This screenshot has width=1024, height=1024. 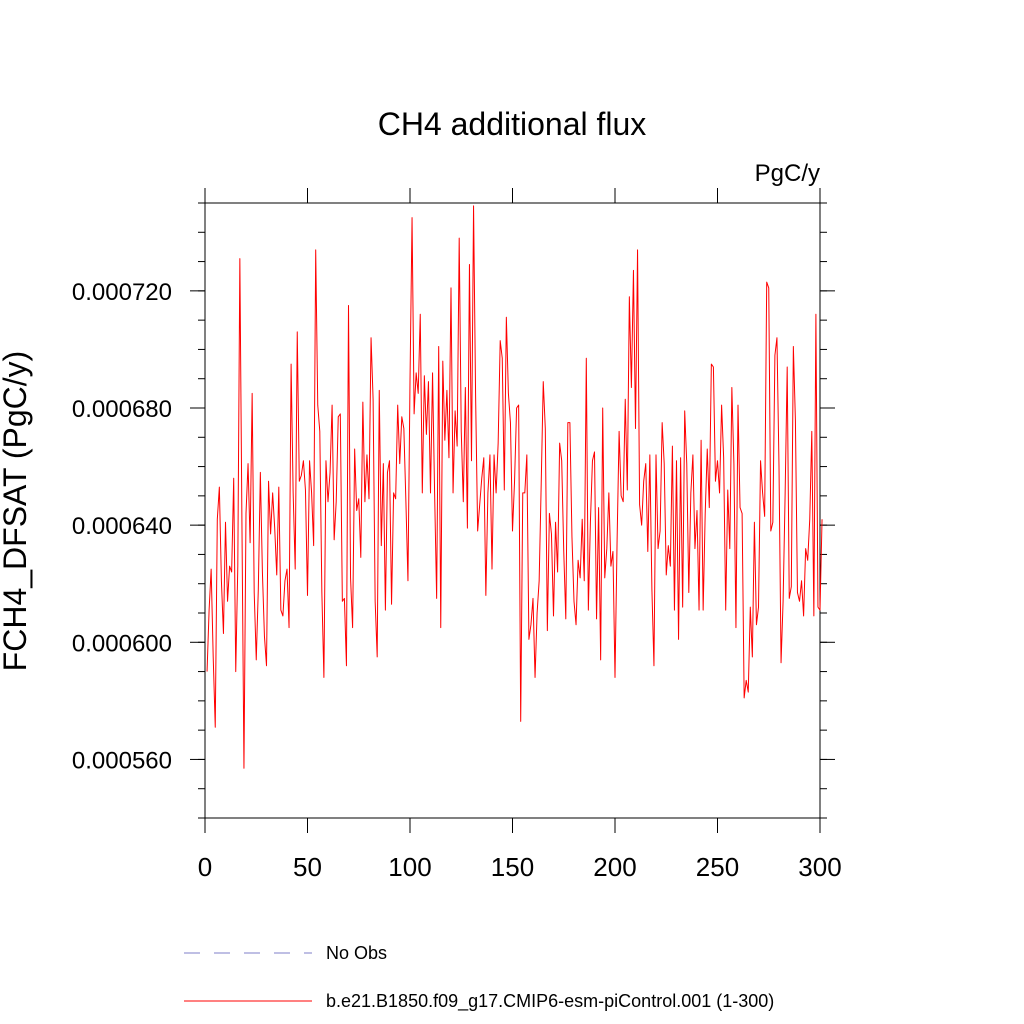 I want to click on y-tick-labels: 0.000560 0.000600 0.000640 0.000680 0.000720, so click(x=122, y=527).